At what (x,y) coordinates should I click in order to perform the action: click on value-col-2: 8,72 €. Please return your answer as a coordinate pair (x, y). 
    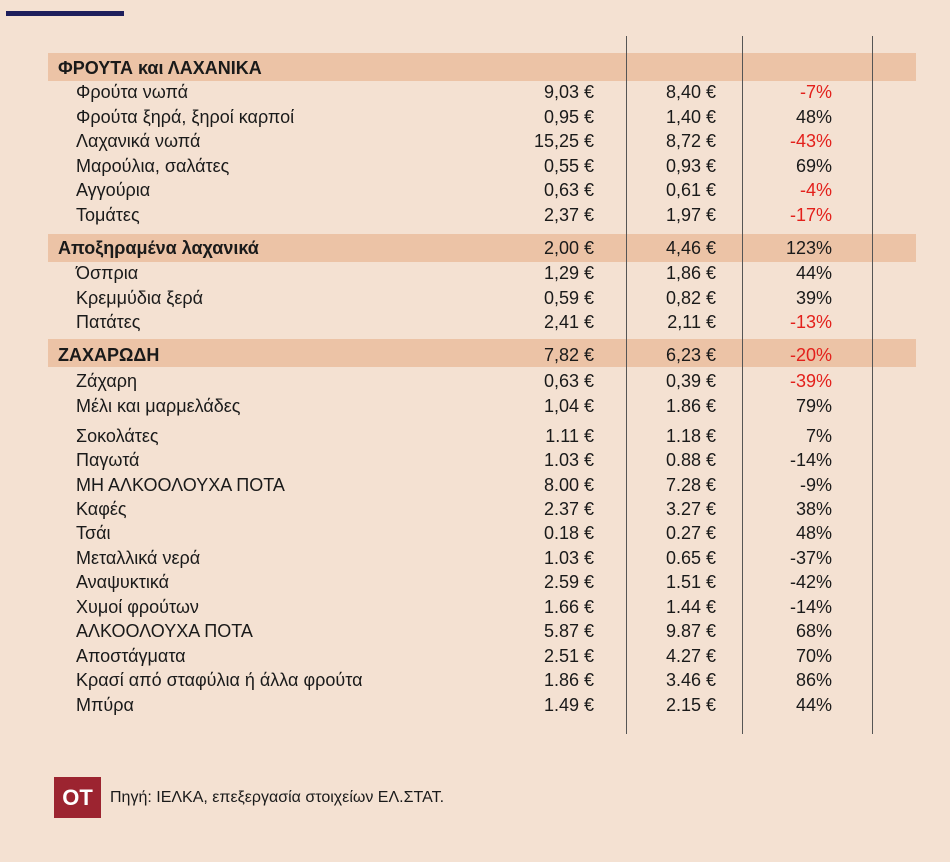
    Looking at the image, I should click on (690, 141).